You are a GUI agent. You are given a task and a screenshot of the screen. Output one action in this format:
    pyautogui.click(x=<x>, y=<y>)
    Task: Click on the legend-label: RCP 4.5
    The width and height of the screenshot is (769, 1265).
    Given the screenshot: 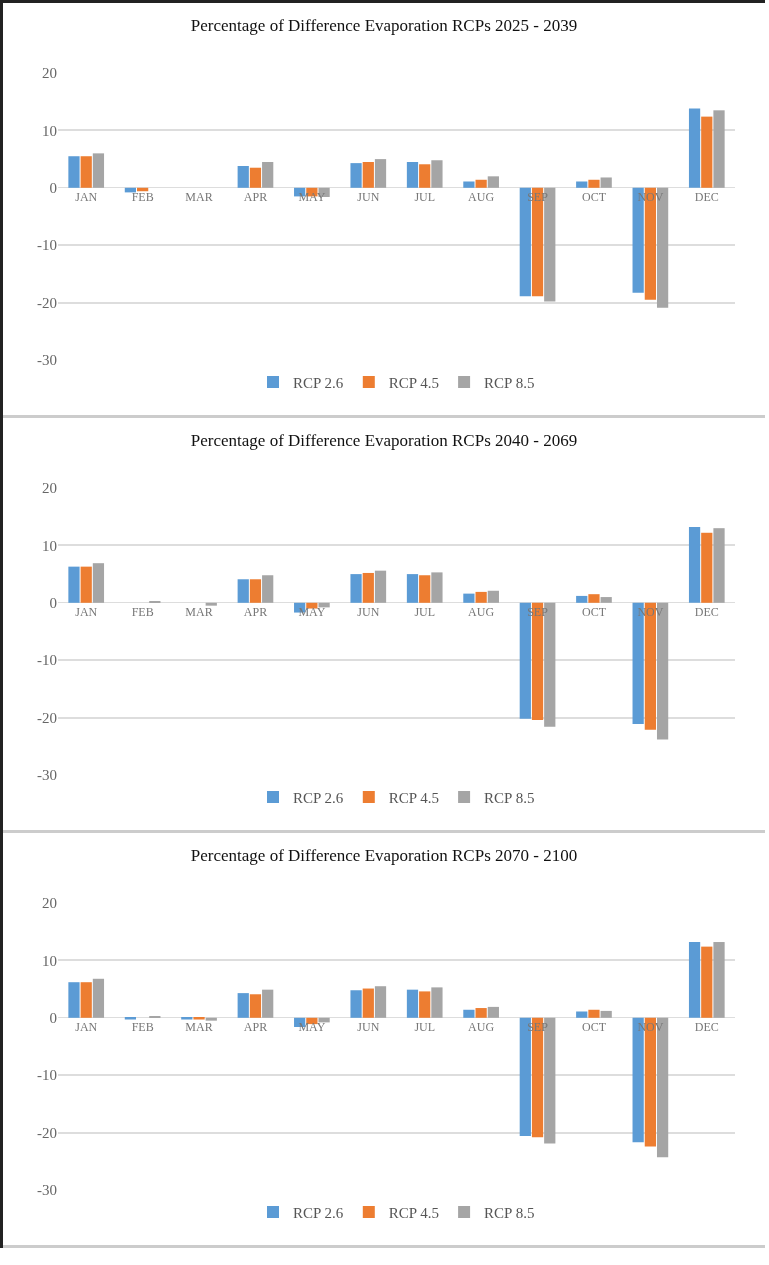 What is the action you would take?
    pyautogui.click(x=414, y=1212)
    